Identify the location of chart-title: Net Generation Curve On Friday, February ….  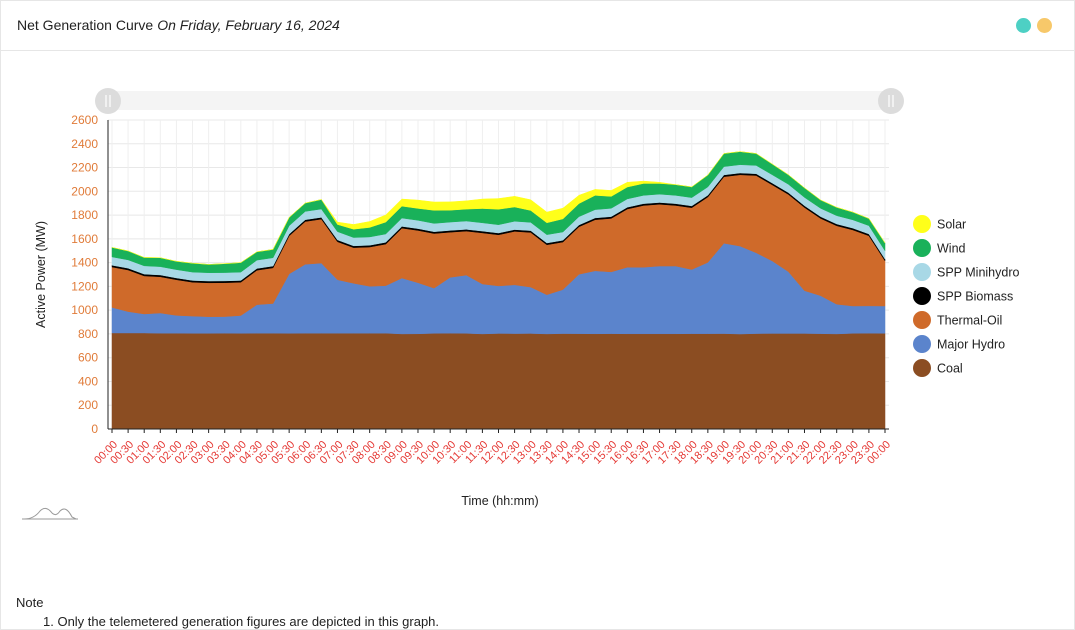
(178, 25).